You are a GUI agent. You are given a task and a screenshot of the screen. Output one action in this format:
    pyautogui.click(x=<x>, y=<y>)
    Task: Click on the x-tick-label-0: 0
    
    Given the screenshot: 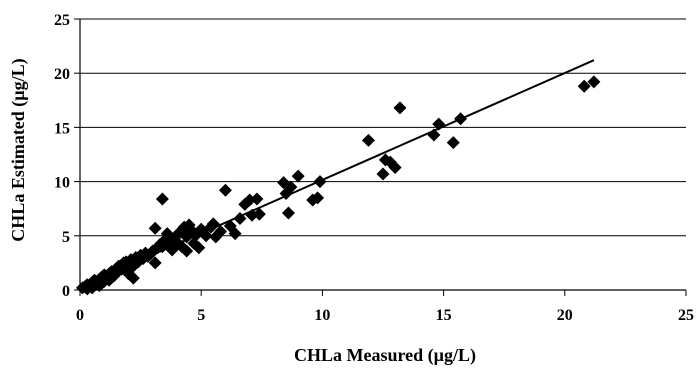 What is the action you would take?
    pyautogui.click(x=80, y=315)
    